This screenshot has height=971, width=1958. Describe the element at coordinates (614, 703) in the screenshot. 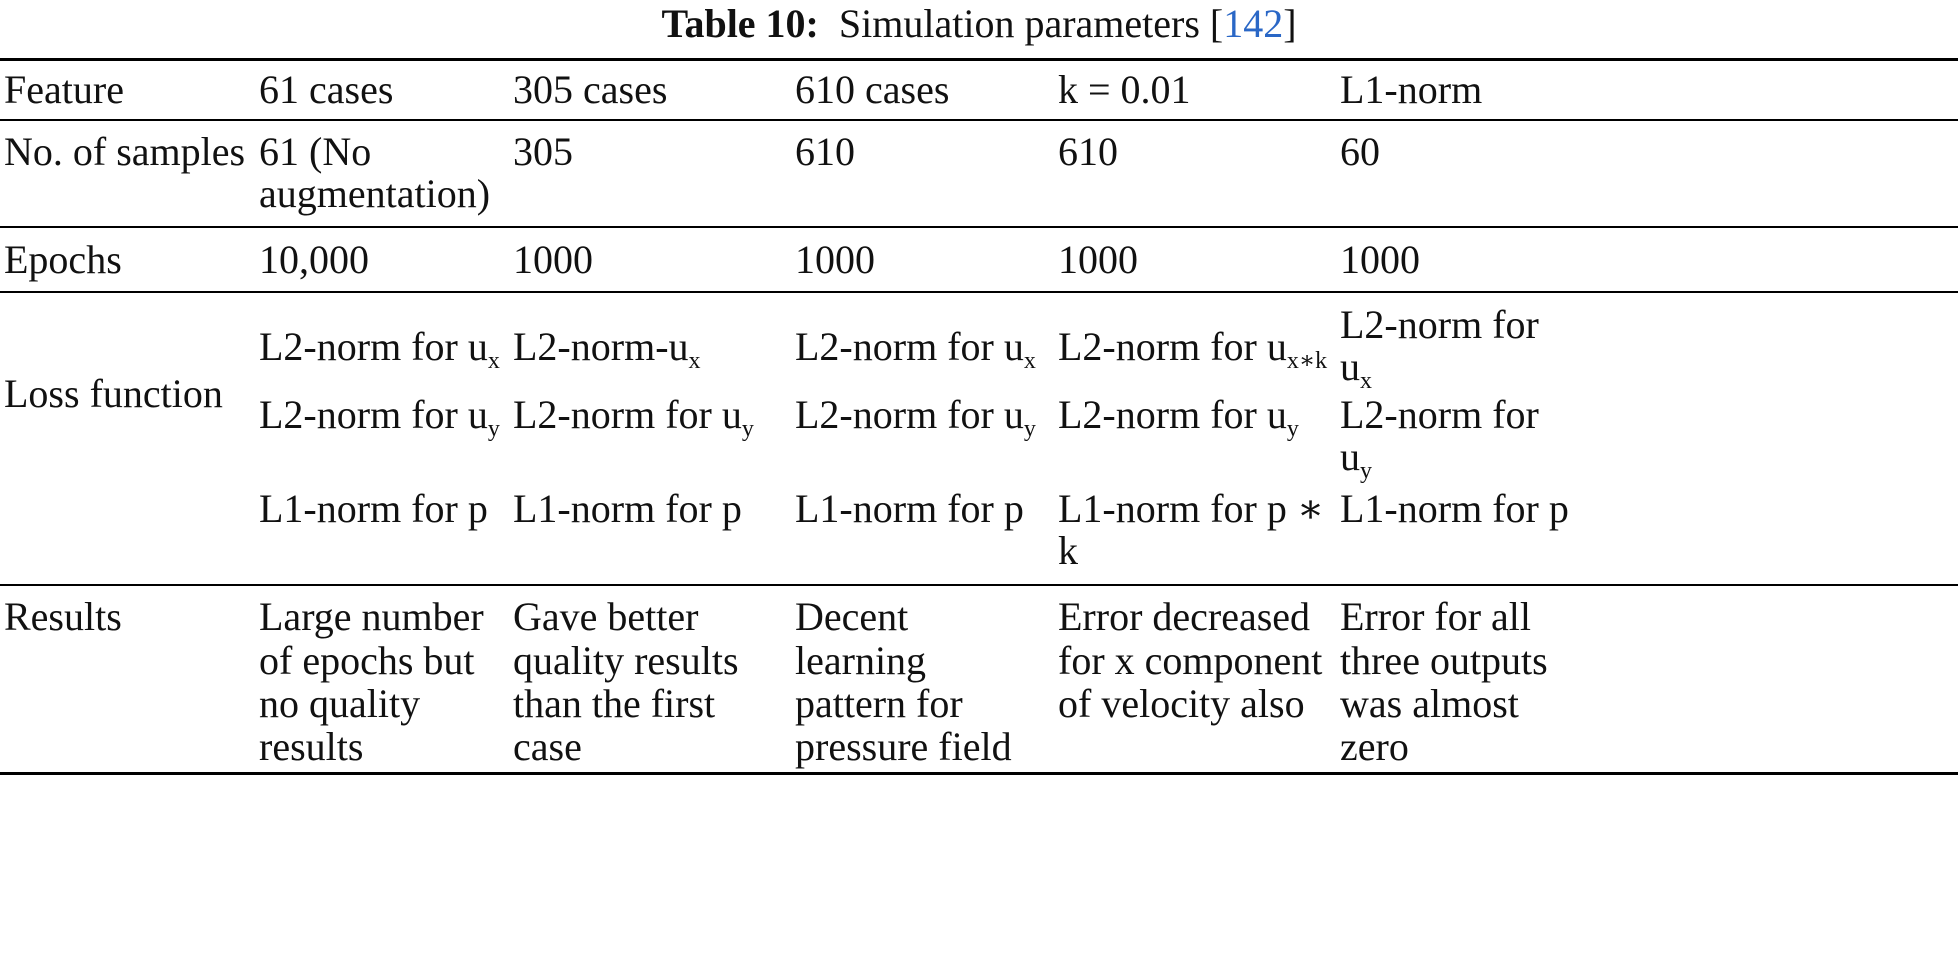

I see `results-c2-l3: than the first` at that location.